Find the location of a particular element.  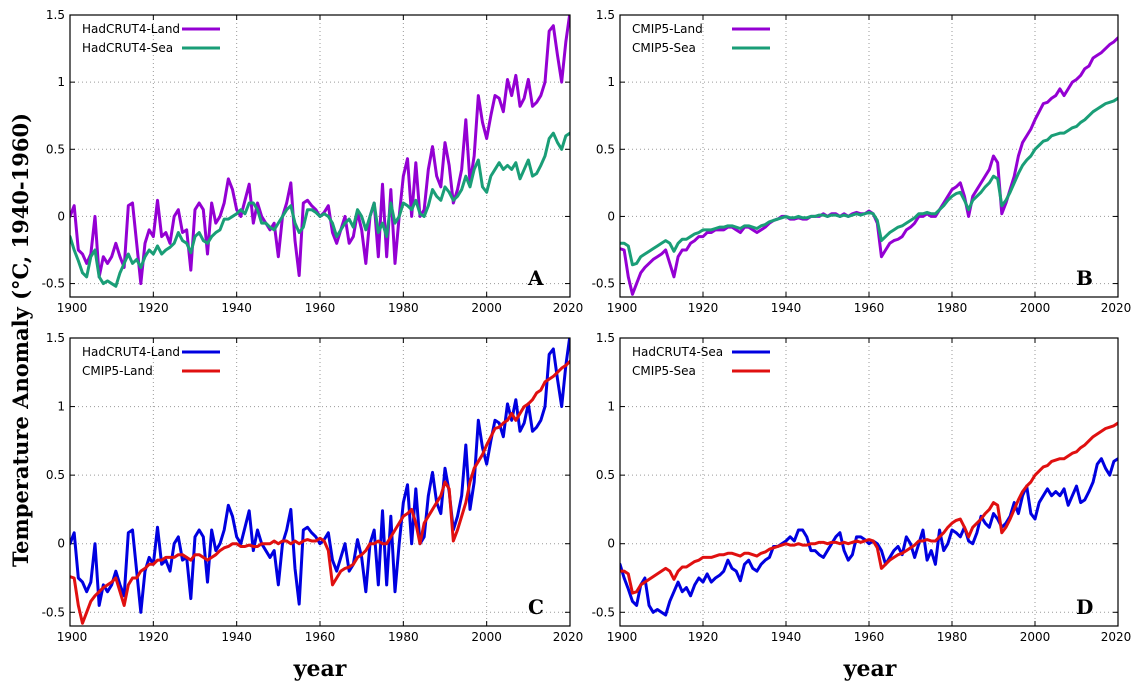

y-axis-label: Temperature Anomaly (°C, 1940-1960) is located at coordinates (20, 340).